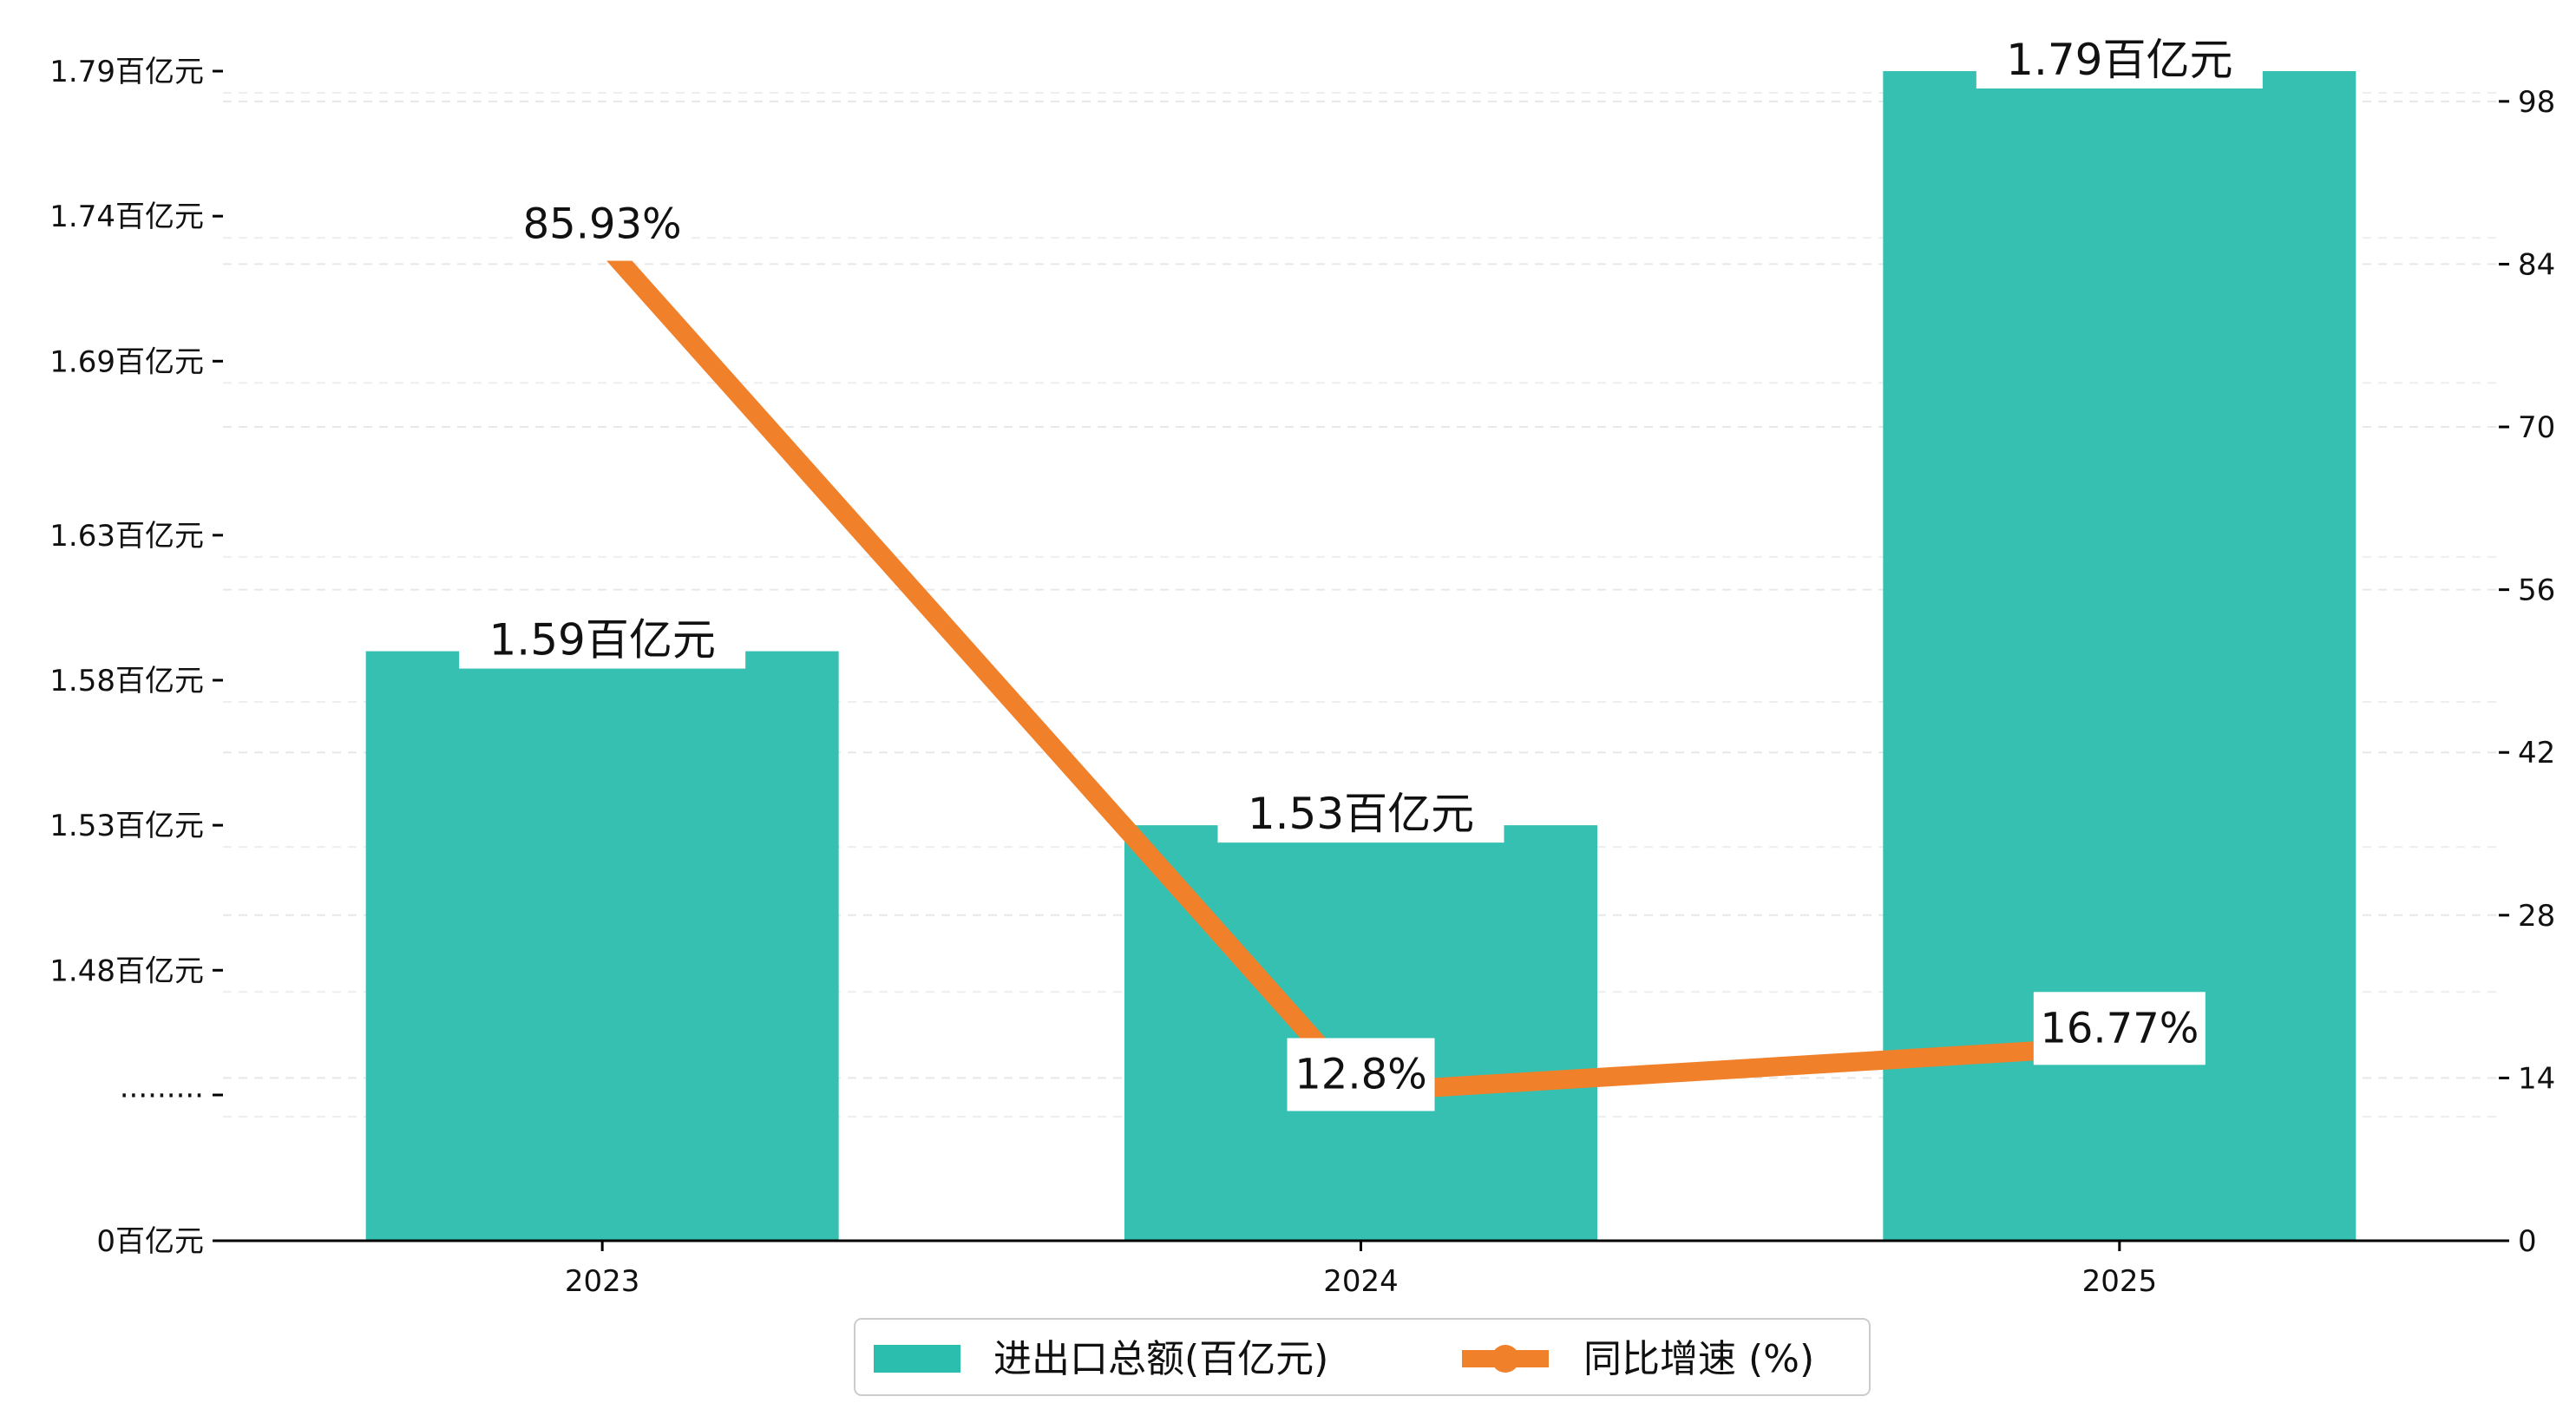 This screenshot has width=2576, height=1416. I want to click on bar-2023, so click(602, 946).